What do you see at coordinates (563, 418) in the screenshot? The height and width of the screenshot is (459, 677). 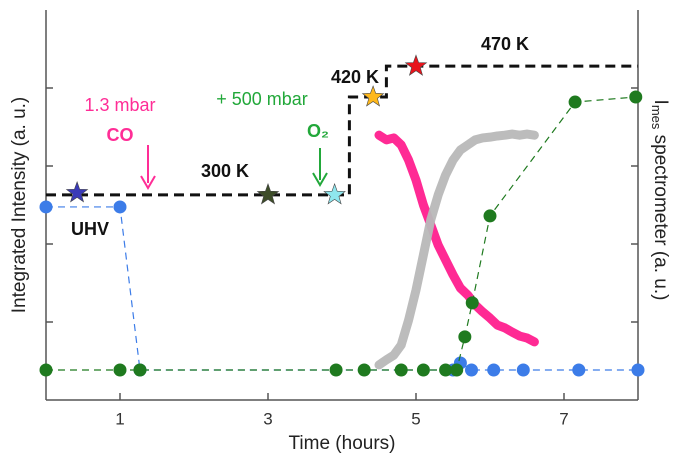 I see `x-tick-label: 7` at bounding box center [563, 418].